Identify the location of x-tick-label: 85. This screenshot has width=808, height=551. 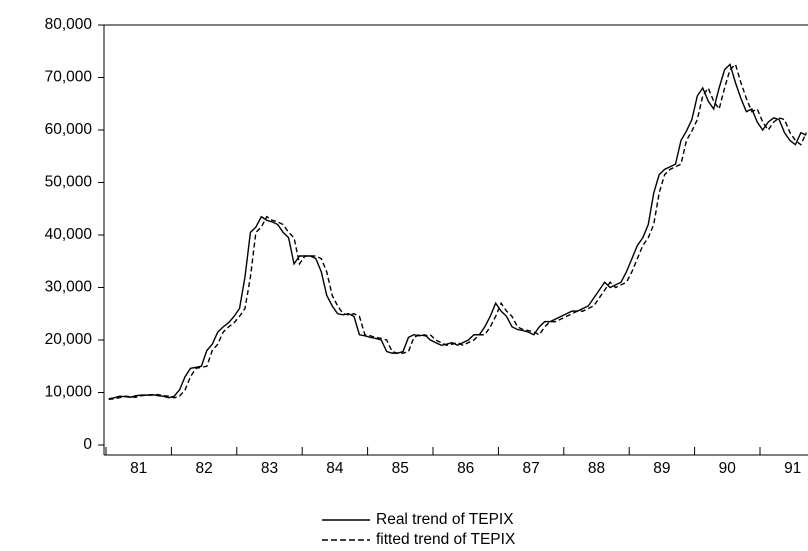
(400, 468).